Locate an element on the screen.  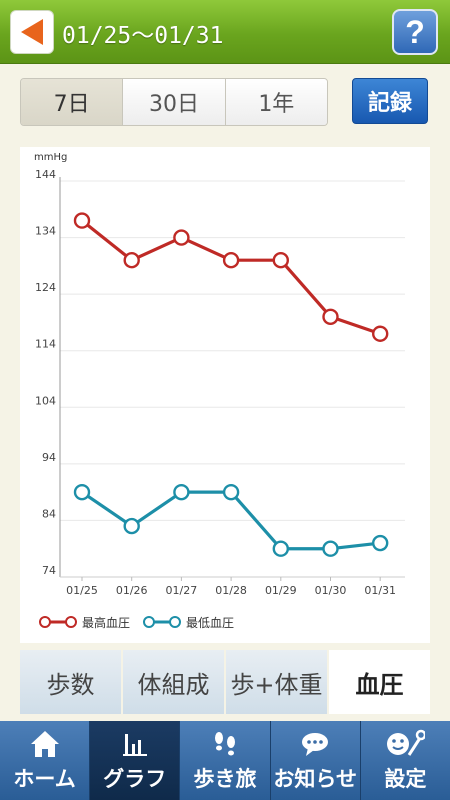
footprints-icon is located at coordinates (225, 744).